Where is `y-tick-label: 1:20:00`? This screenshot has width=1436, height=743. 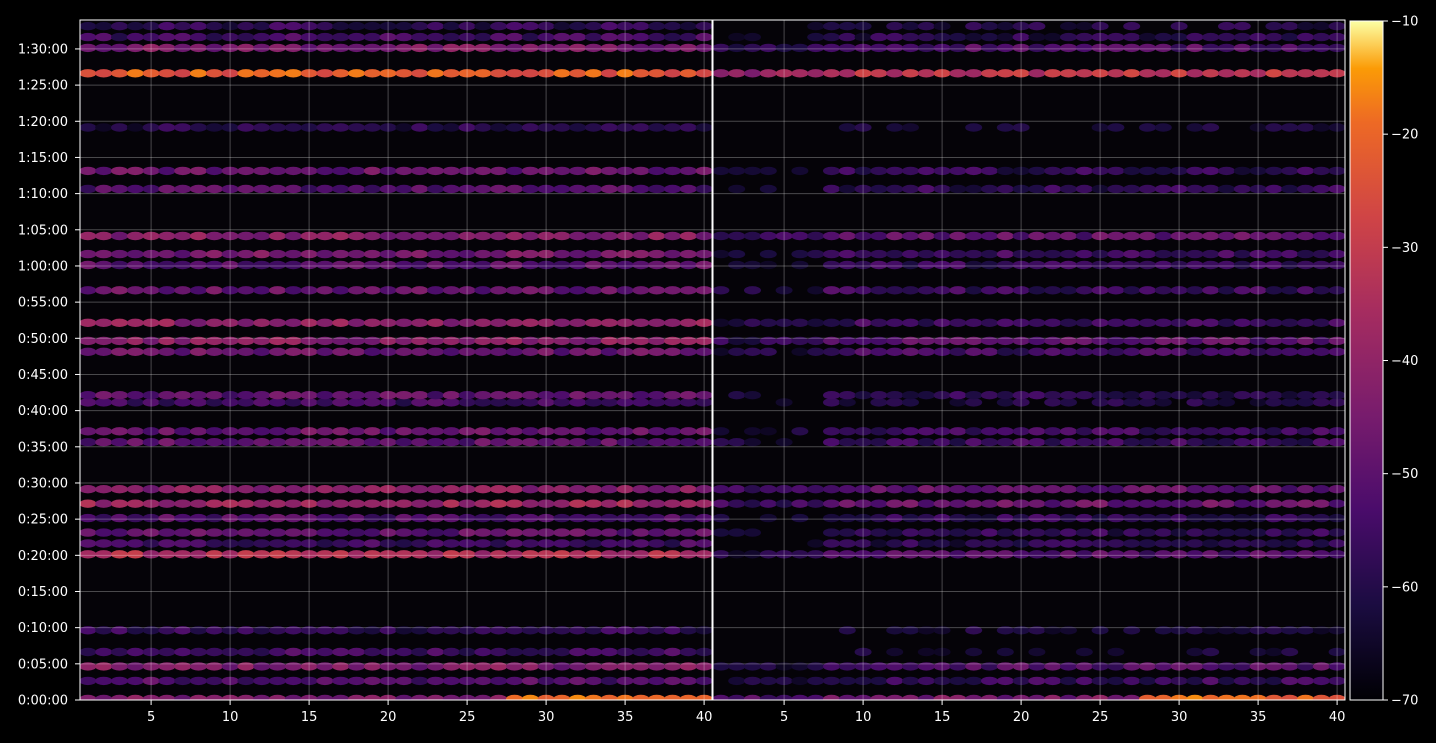
y-tick-label: 1:20:00 is located at coordinates (43, 122).